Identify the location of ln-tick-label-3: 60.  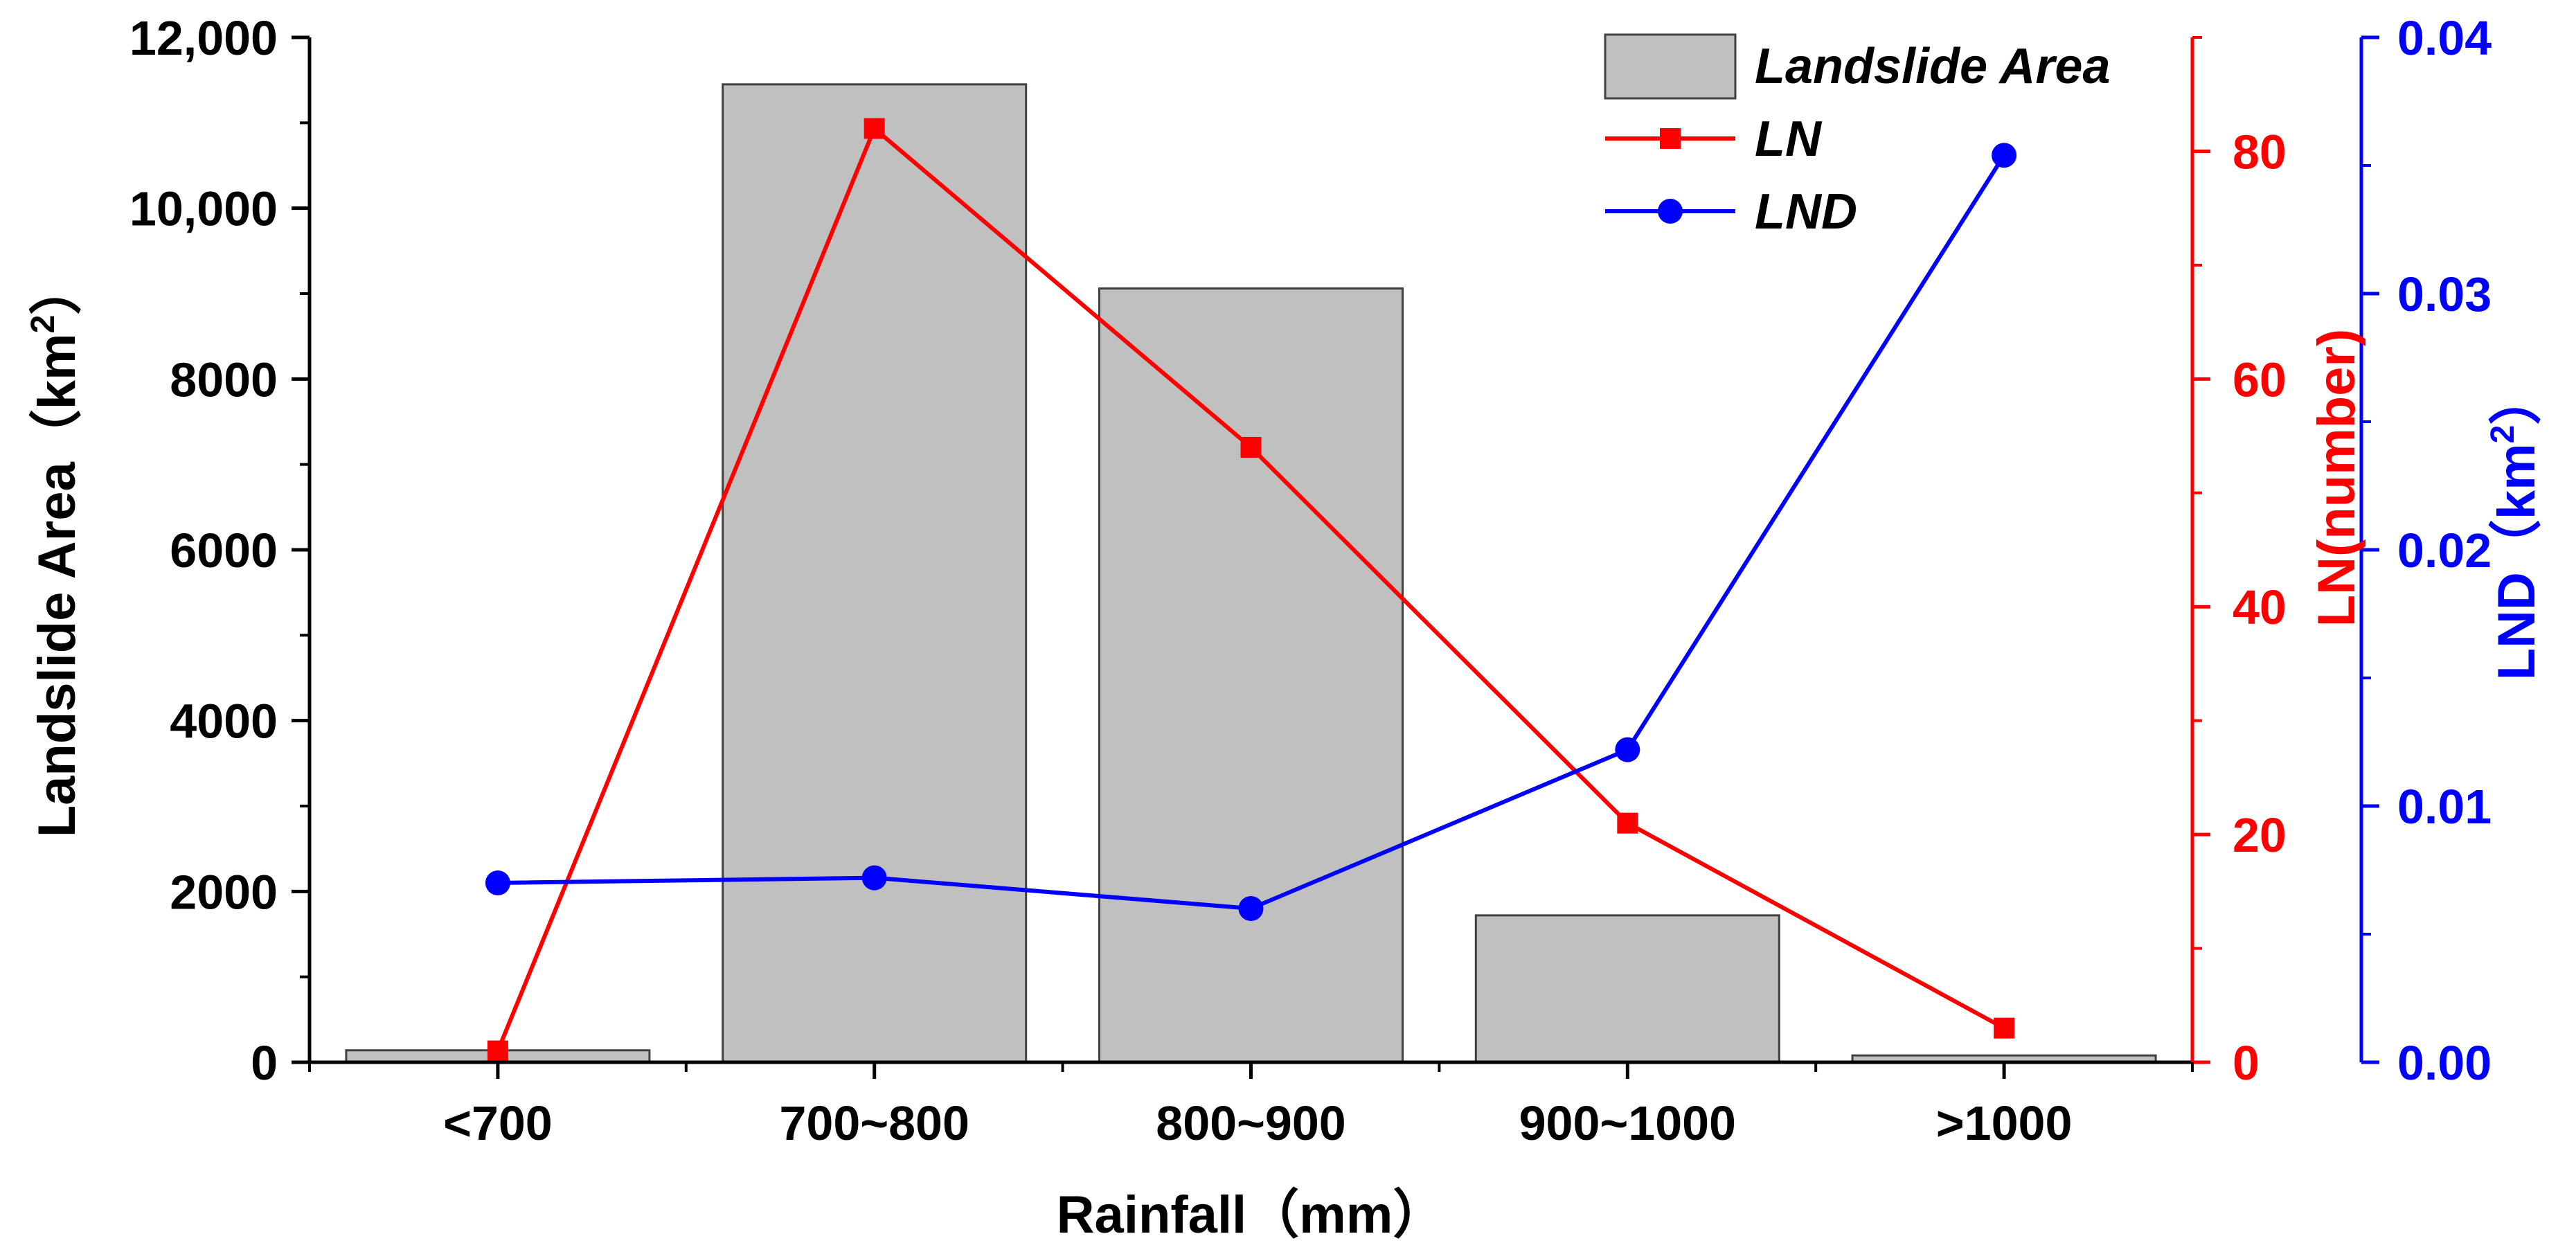
(2260, 379).